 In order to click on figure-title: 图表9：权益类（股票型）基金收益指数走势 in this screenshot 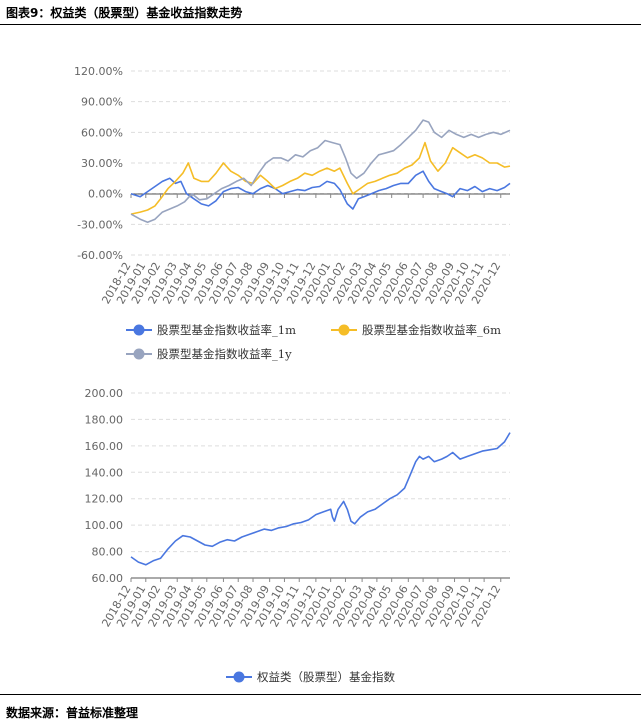, I will do `click(124, 13)`.